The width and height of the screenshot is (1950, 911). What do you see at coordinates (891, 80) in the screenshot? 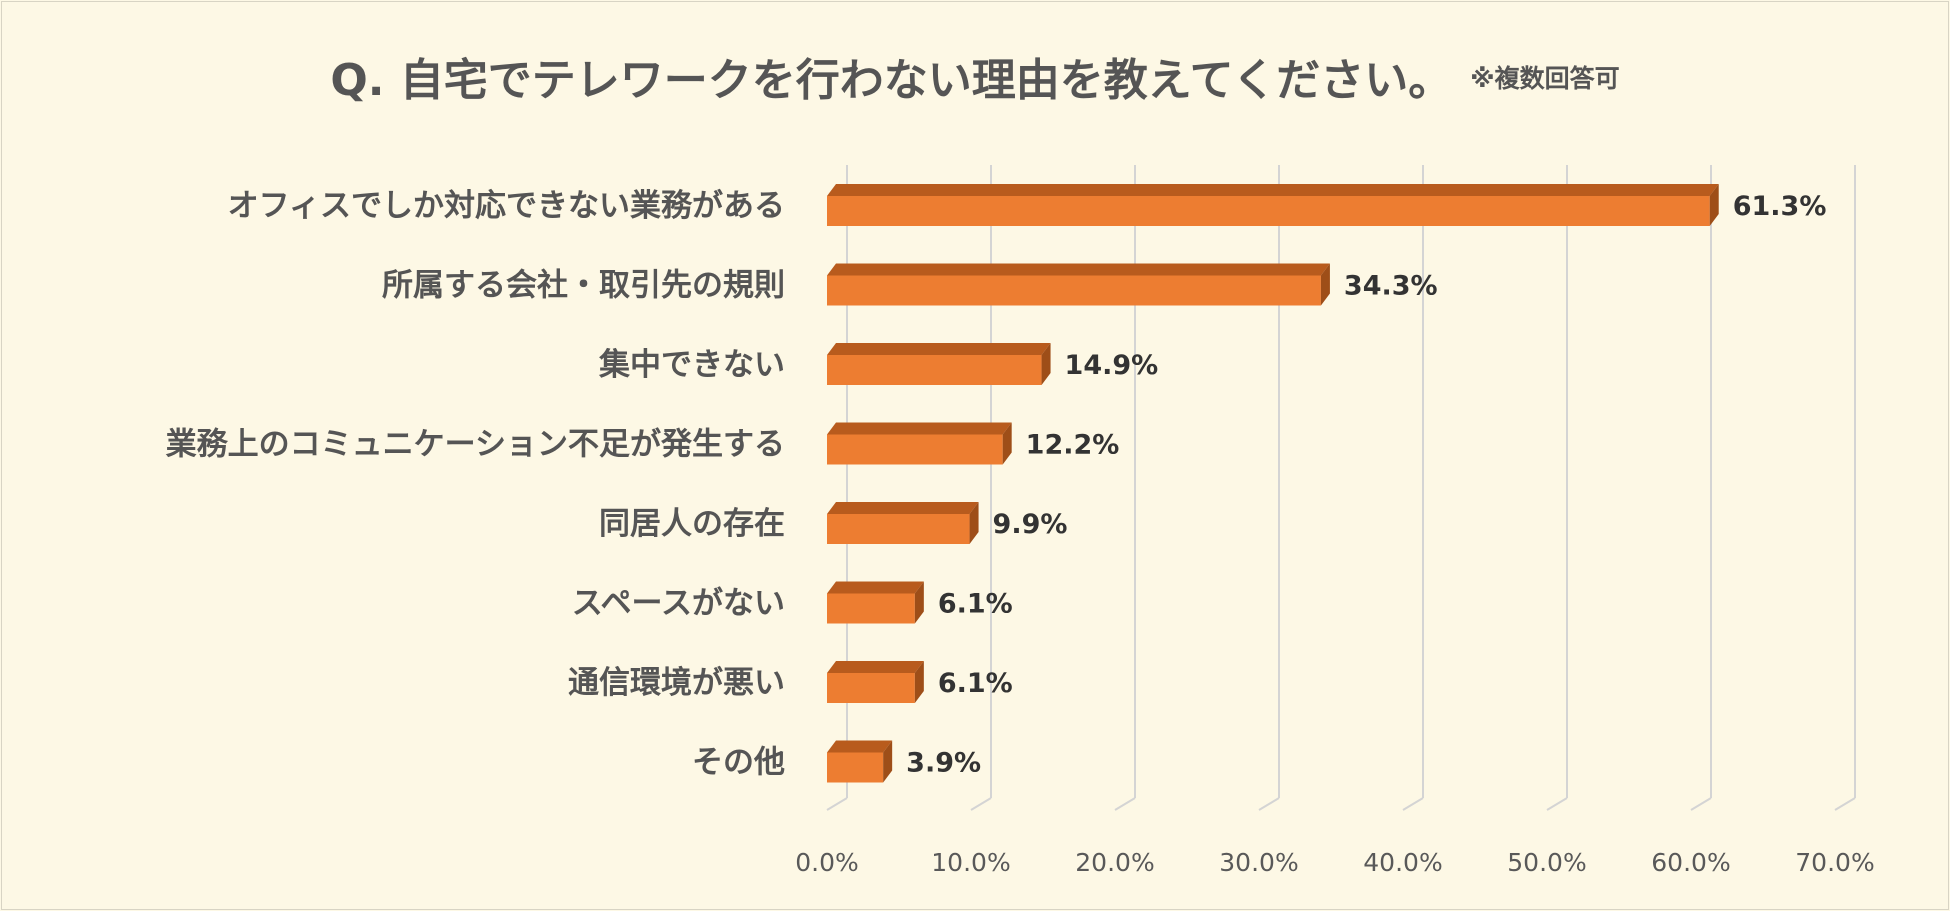
I see `chart-title-text: Q. 自宅でテレワークを行わない理由を教えてください。` at bounding box center [891, 80].